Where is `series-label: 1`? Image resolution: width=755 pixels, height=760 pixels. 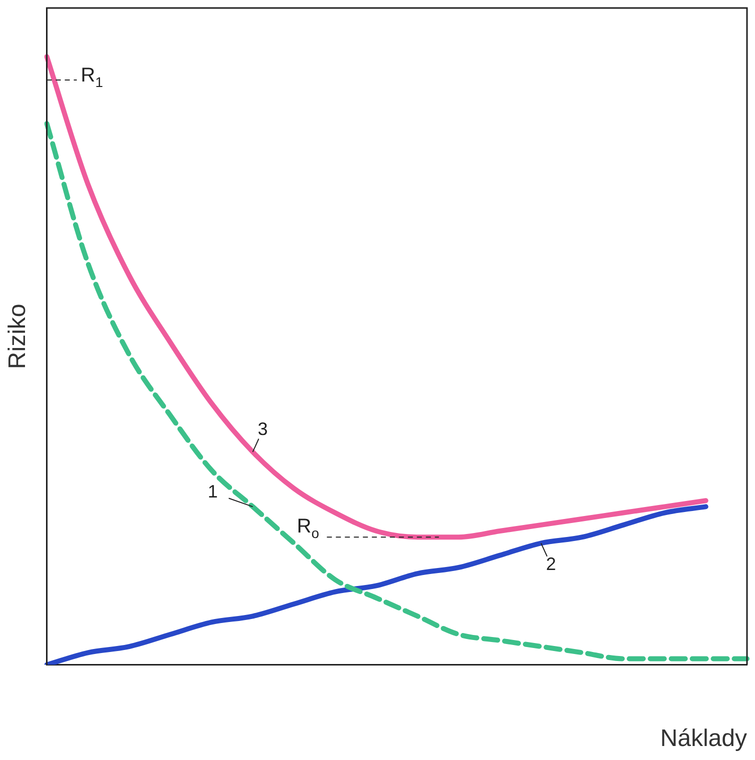 series-label: 1 is located at coordinates (213, 492).